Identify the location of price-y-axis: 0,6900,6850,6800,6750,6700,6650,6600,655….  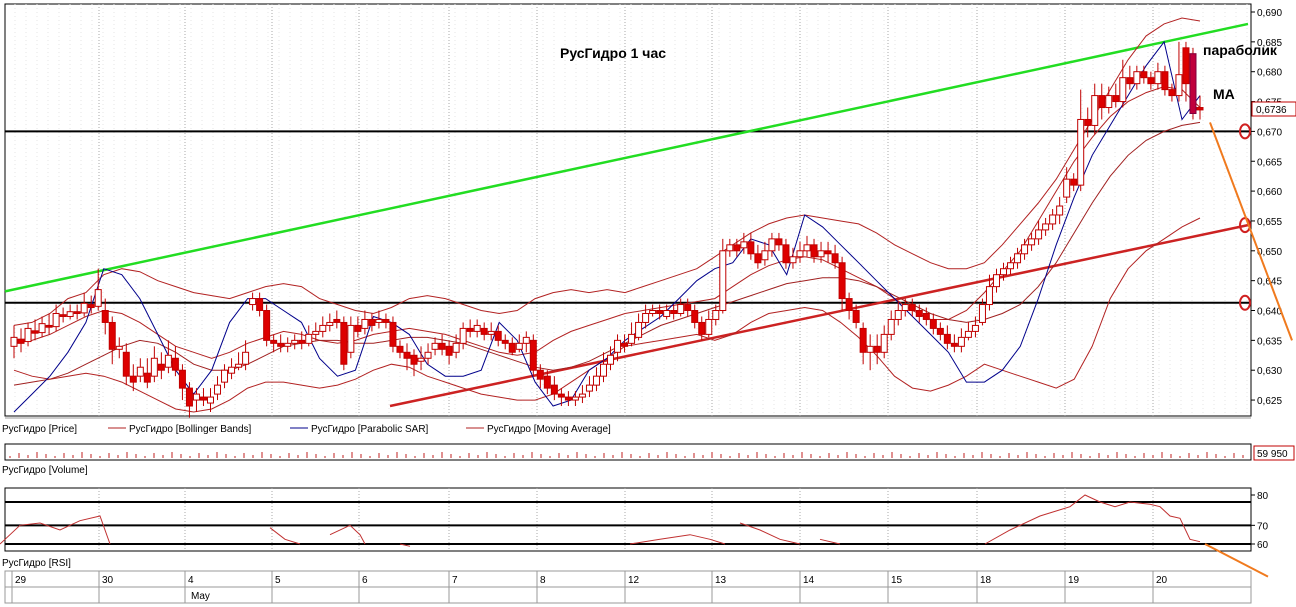
(1266, 207).